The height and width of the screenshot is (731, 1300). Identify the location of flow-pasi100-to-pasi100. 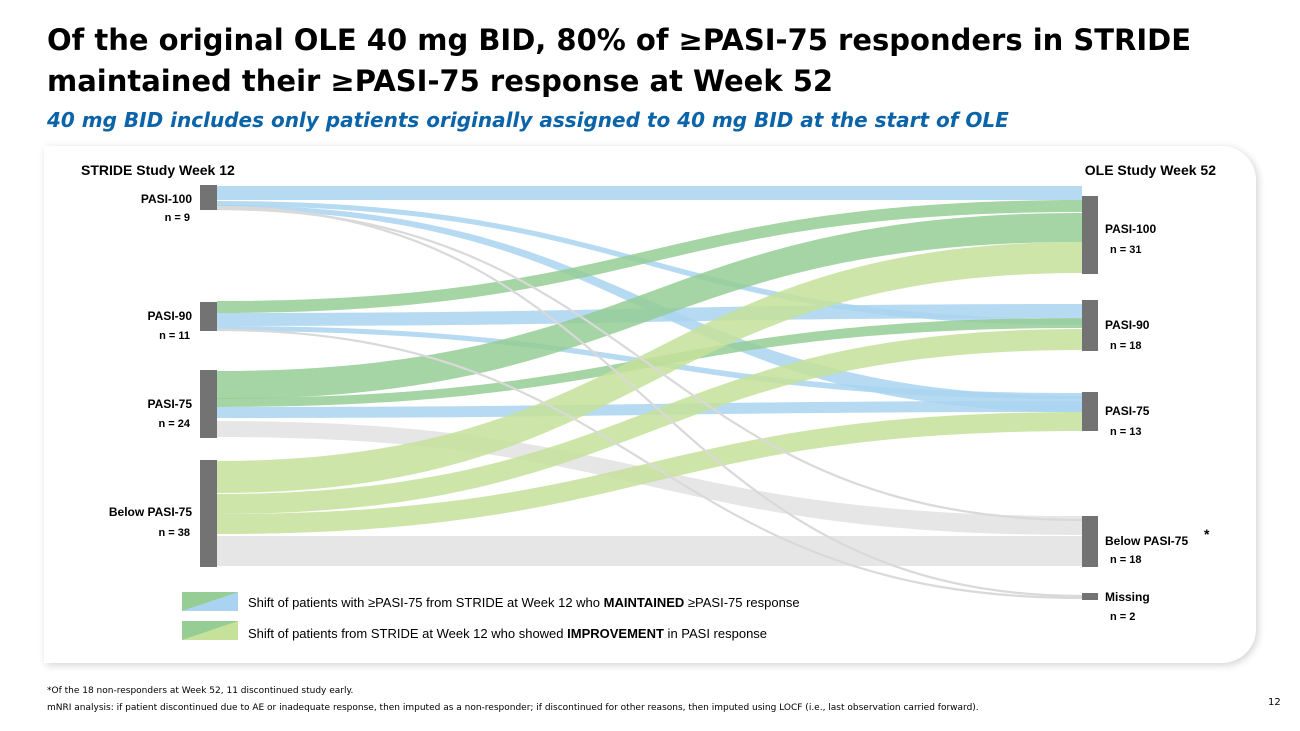
(649, 193).